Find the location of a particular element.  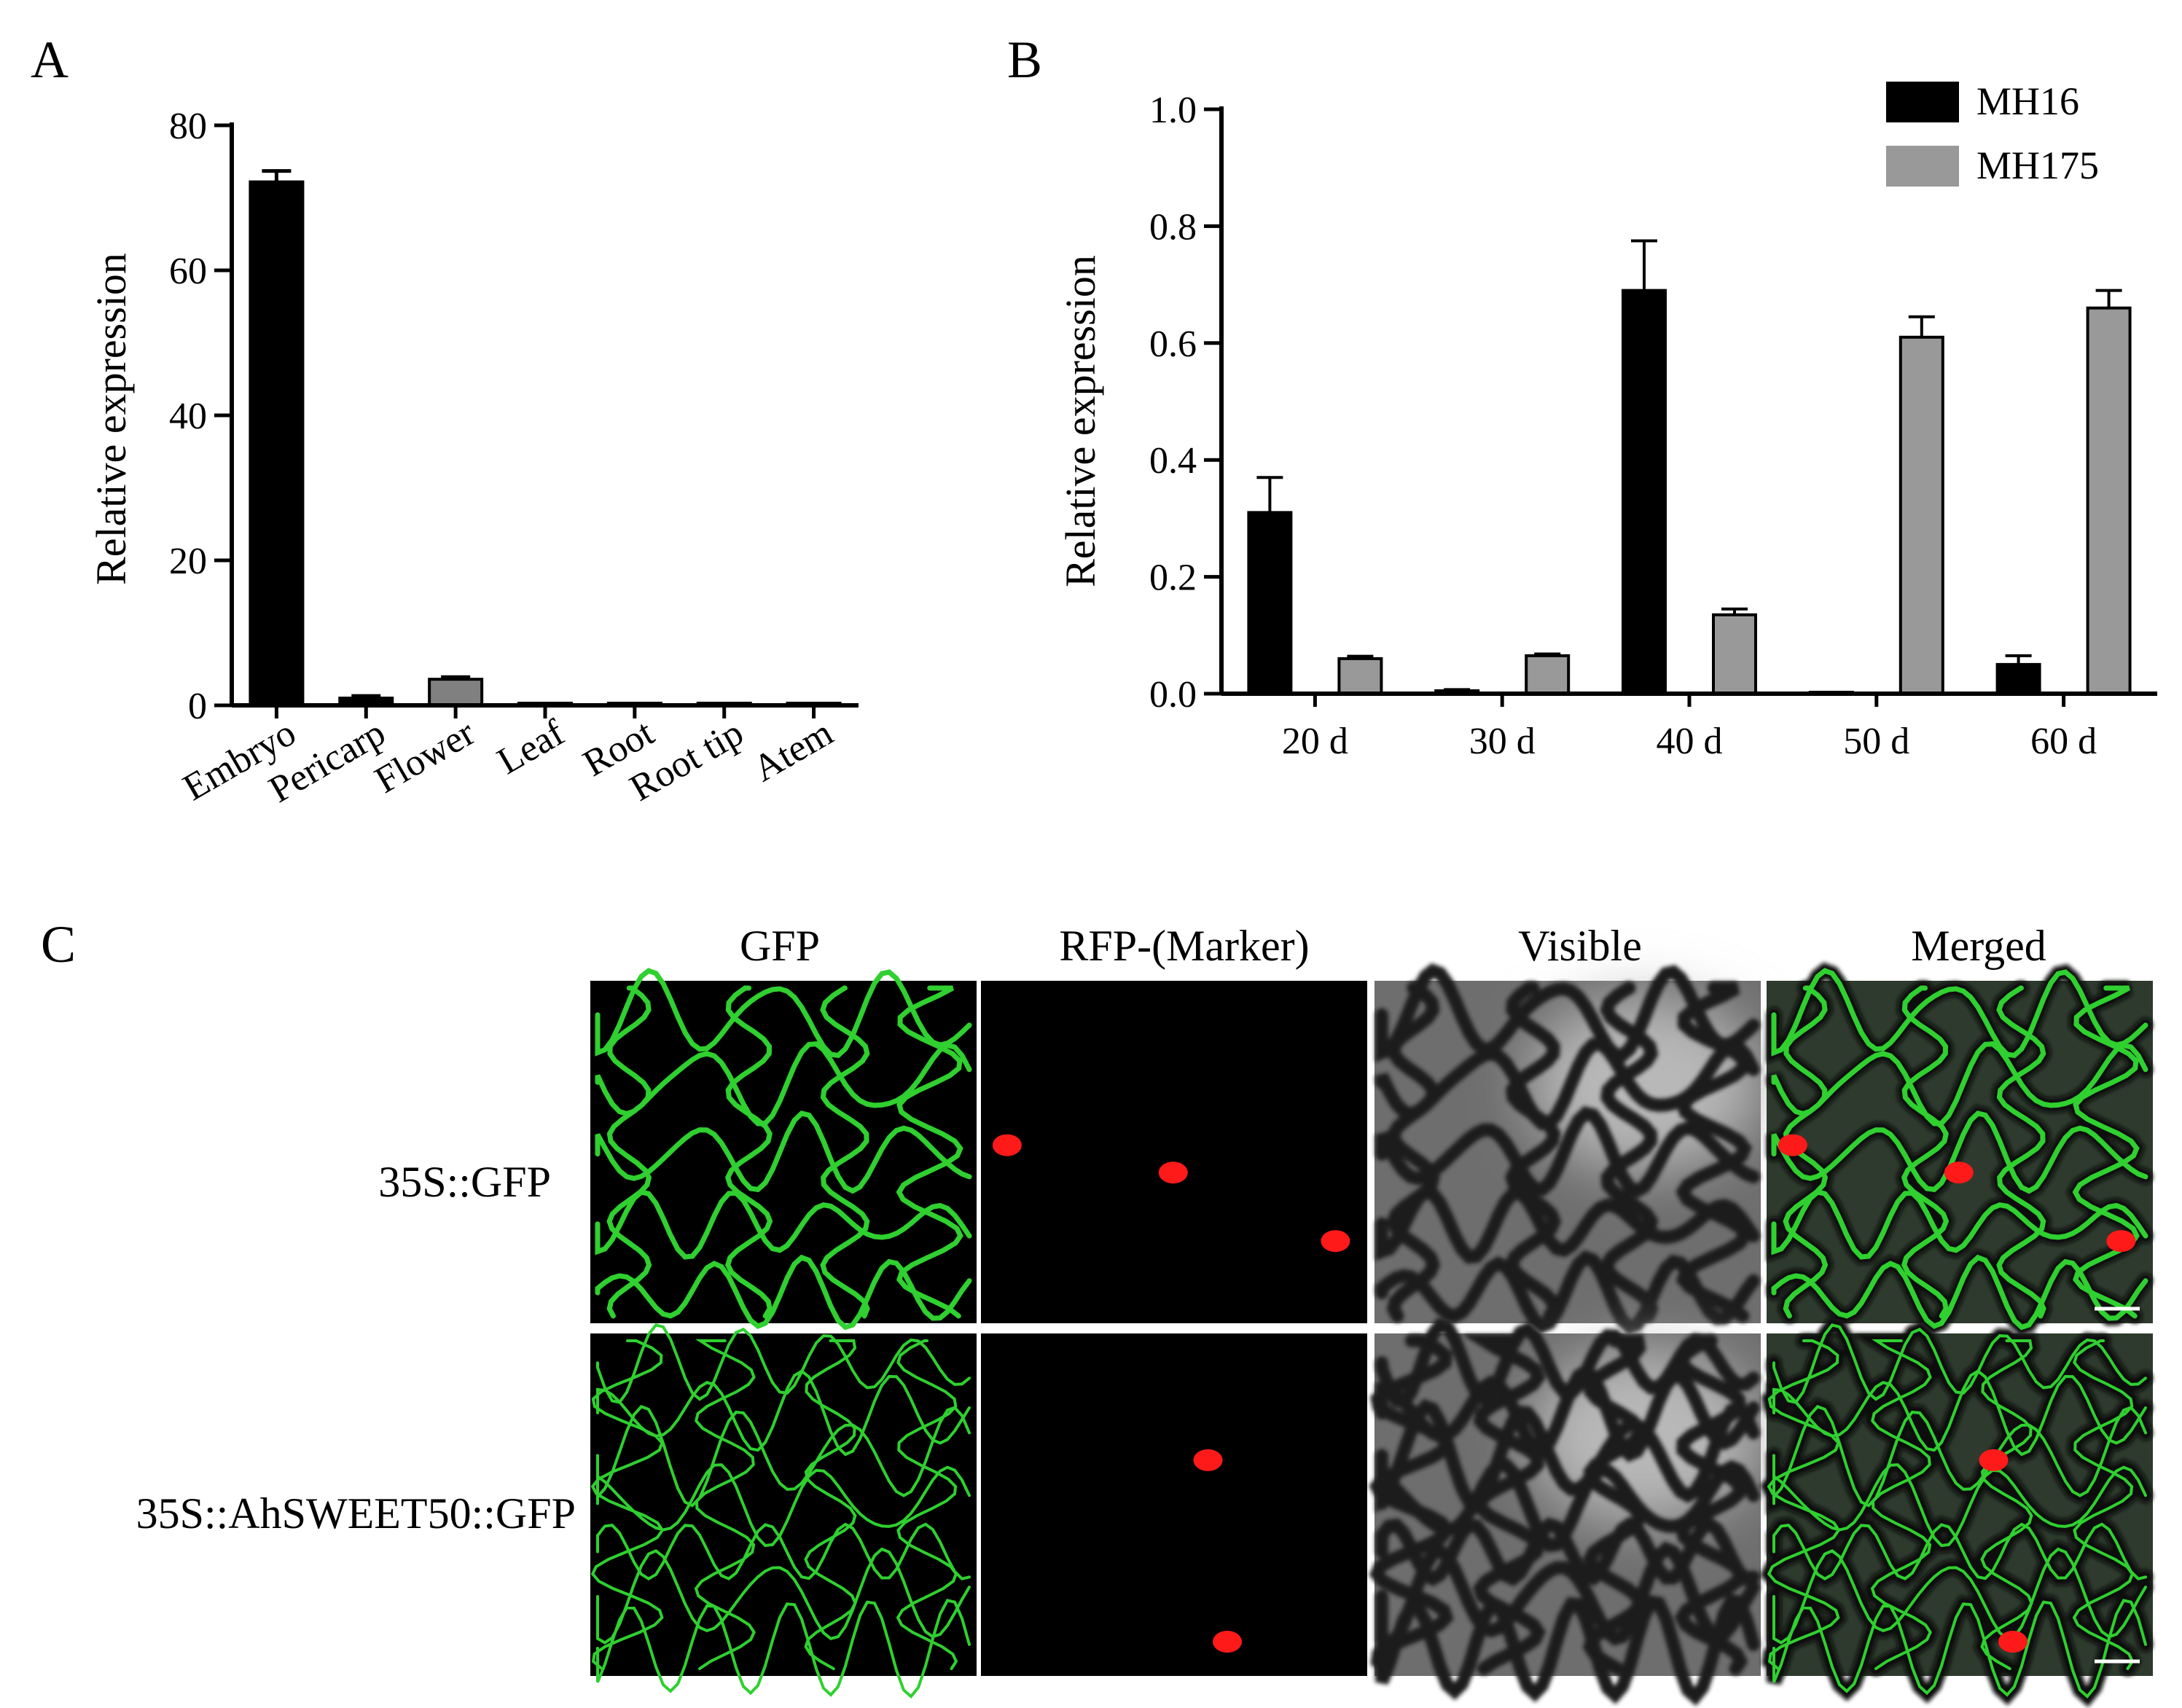

chart-b-x-ticks: 20 d 30 d 40 d 50 d 60 d is located at coordinates (1690, 741).